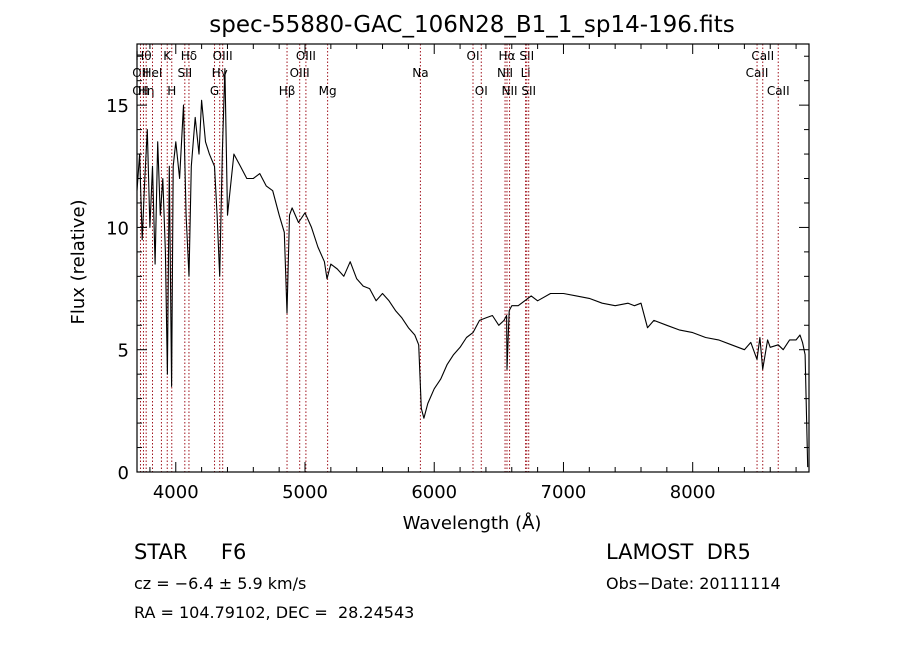 This screenshot has width=900, height=649. What do you see at coordinates (171, 91) in the screenshot?
I see `line-marker-label: H` at bounding box center [171, 91].